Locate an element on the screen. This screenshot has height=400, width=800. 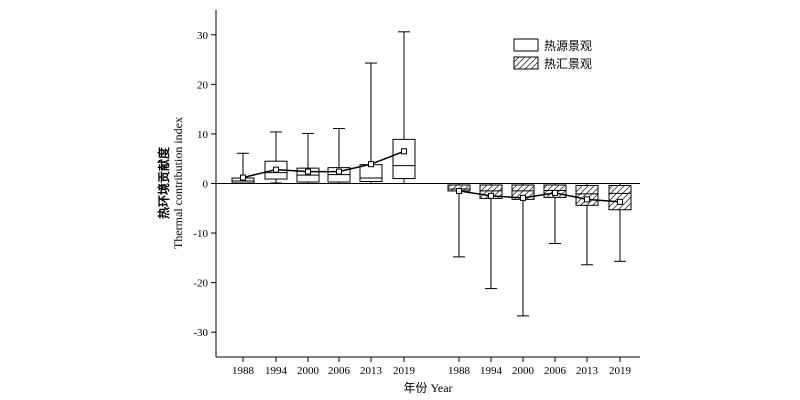
y-tick-label: -30 is located at coordinates (200, 333).